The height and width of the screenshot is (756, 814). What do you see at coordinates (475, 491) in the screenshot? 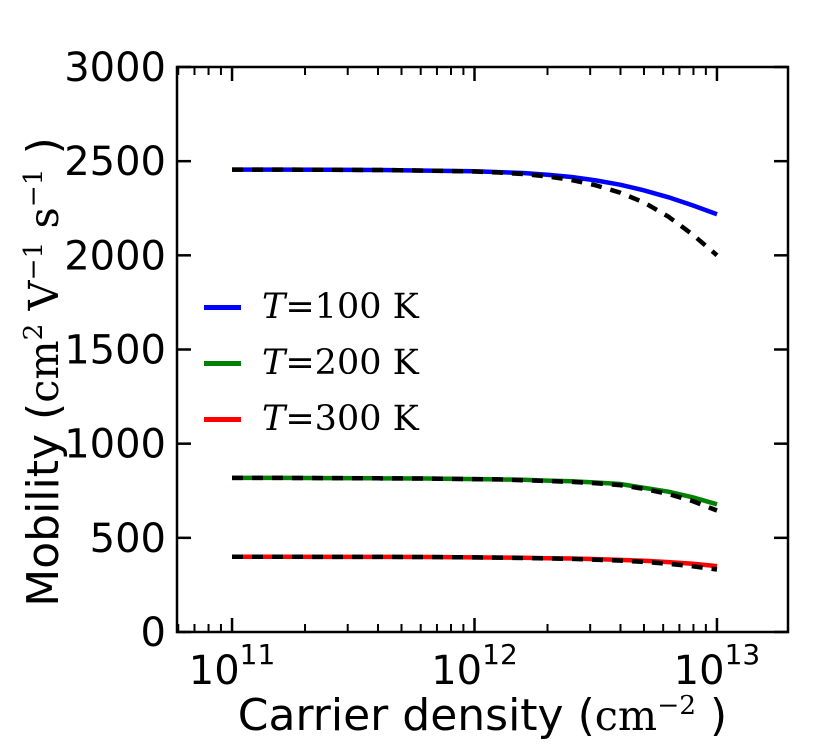
I see `curve-t-200-k` at bounding box center [475, 491].